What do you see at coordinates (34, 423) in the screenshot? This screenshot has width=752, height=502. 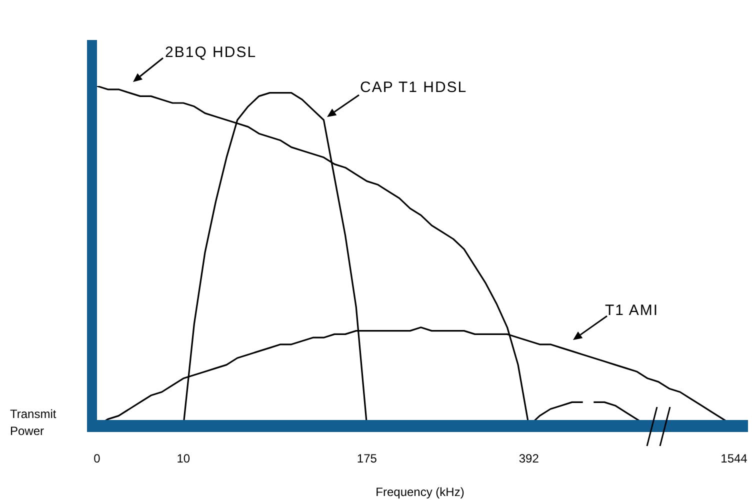 I see `y-axis-title: Transmit Power` at bounding box center [34, 423].